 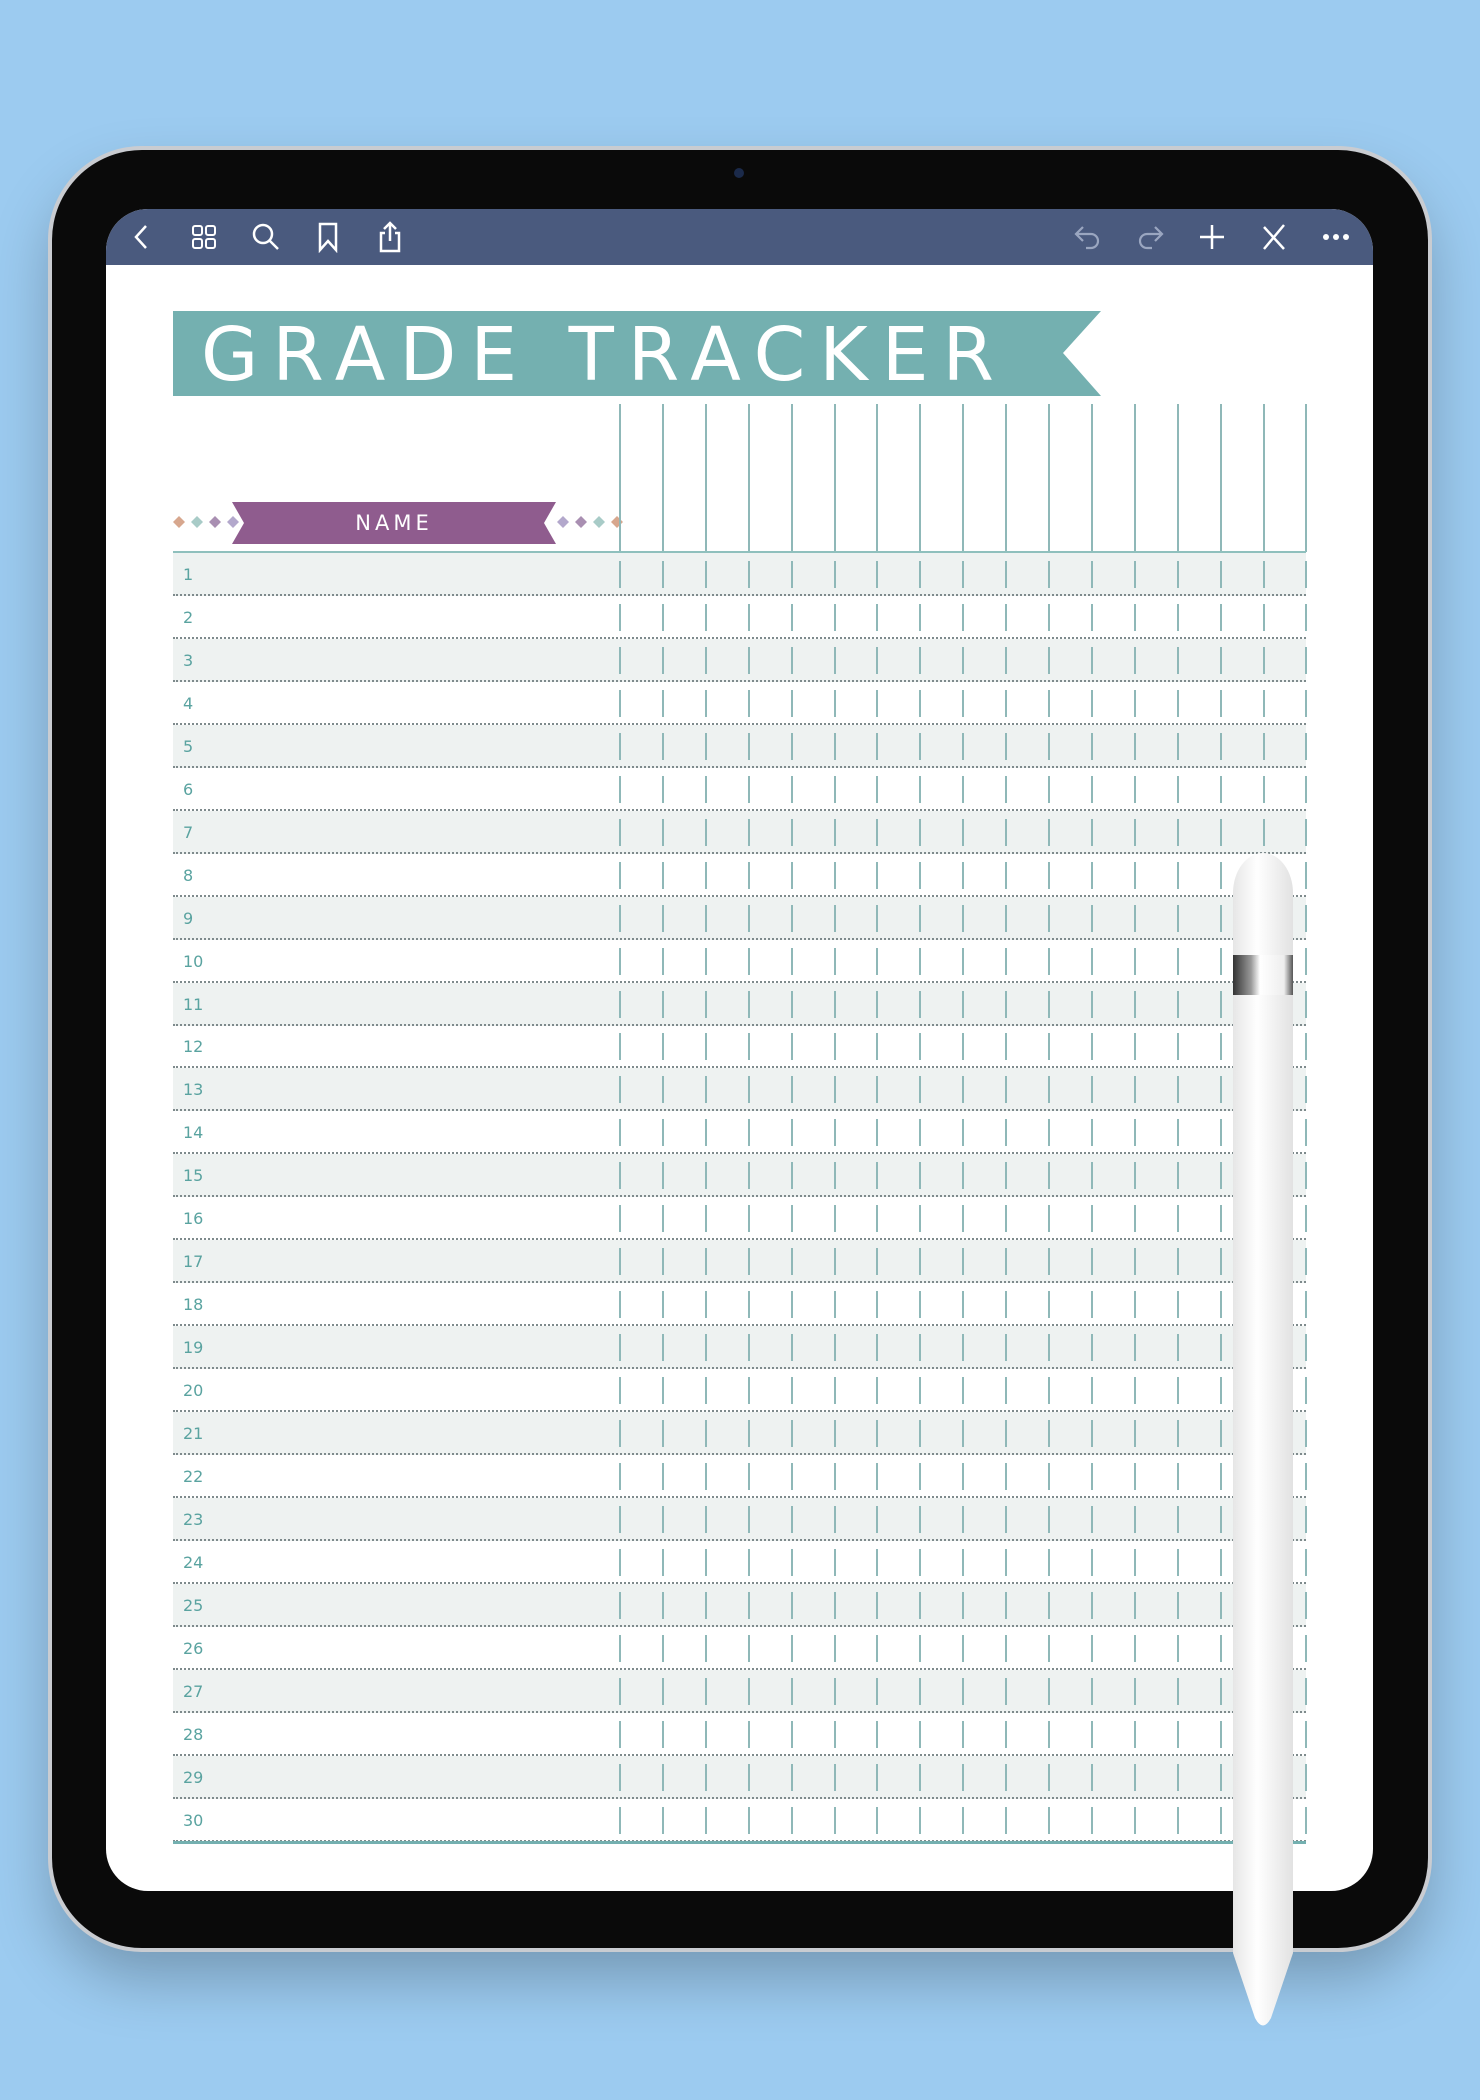 What do you see at coordinates (1088, 237) in the screenshot?
I see `undo-button` at bounding box center [1088, 237].